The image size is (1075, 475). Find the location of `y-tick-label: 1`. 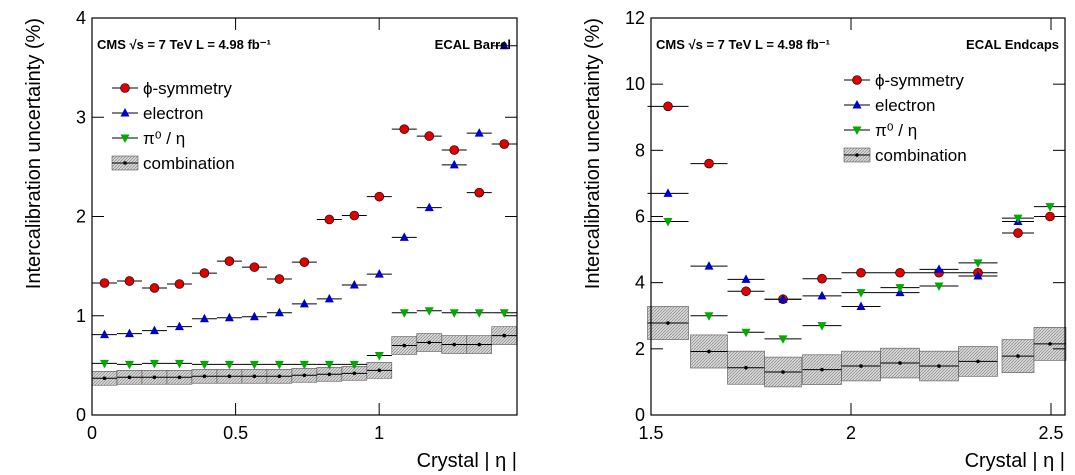

y-tick-label: 1 is located at coordinates (81, 316).